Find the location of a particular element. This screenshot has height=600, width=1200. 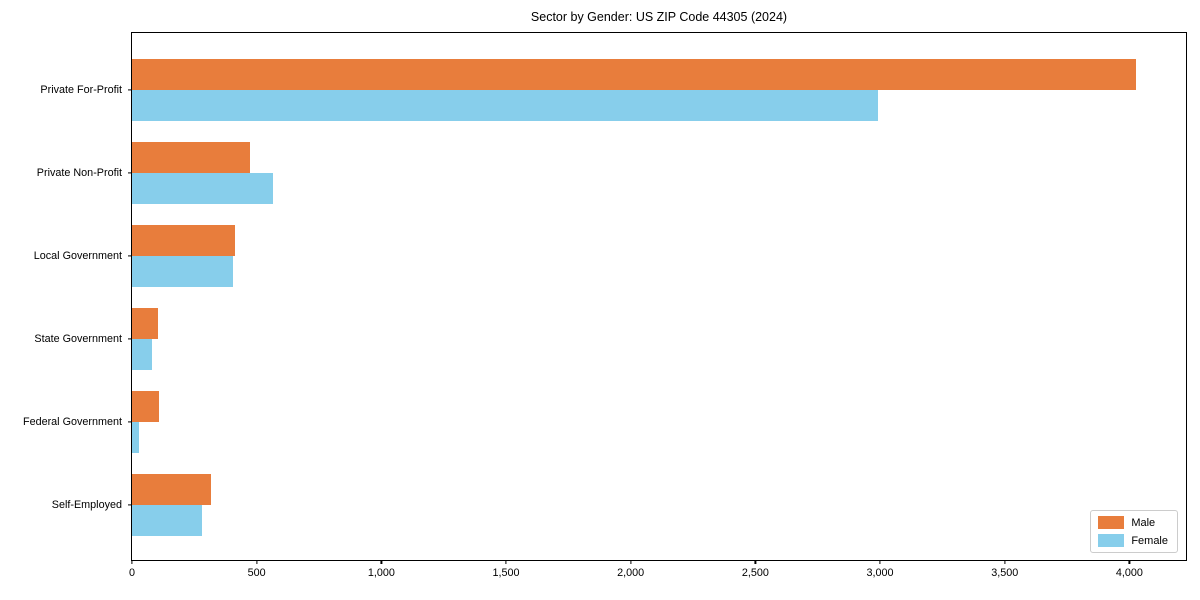

legend-label: Male is located at coordinates (1143, 522).